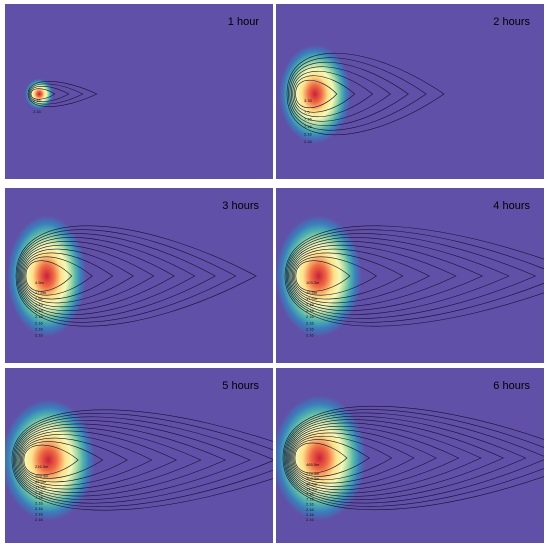  What do you see at coordinates (39, 298) in the screenshot?
I see `contour-label: 7.5s` at bounding box center [39, 298].